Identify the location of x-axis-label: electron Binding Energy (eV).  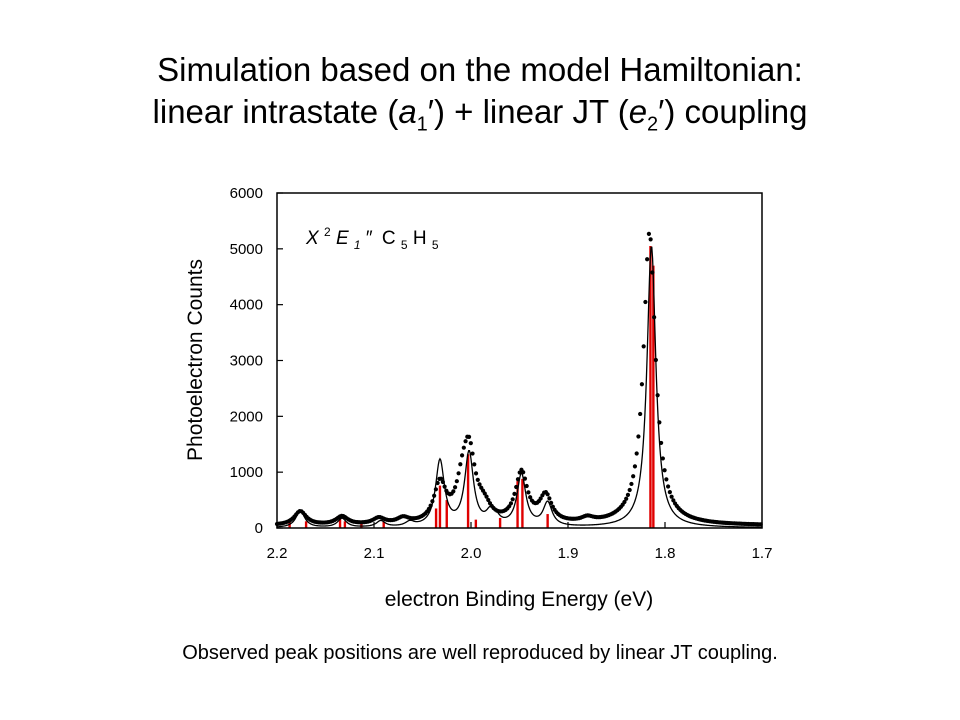
(519, 599).